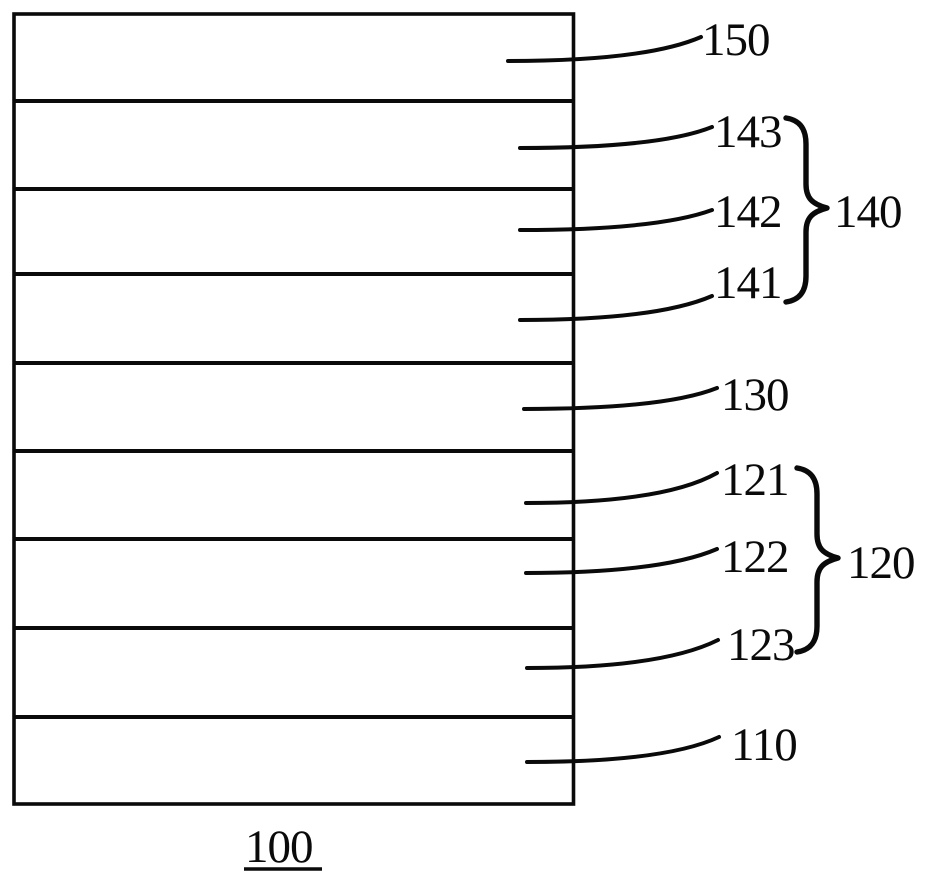 The height and width of the screenshot is (885, 931). What do you see at coordinates (764, 745) in the screenshot?
I see `label-110: 110` at bounding box center [764, 745].